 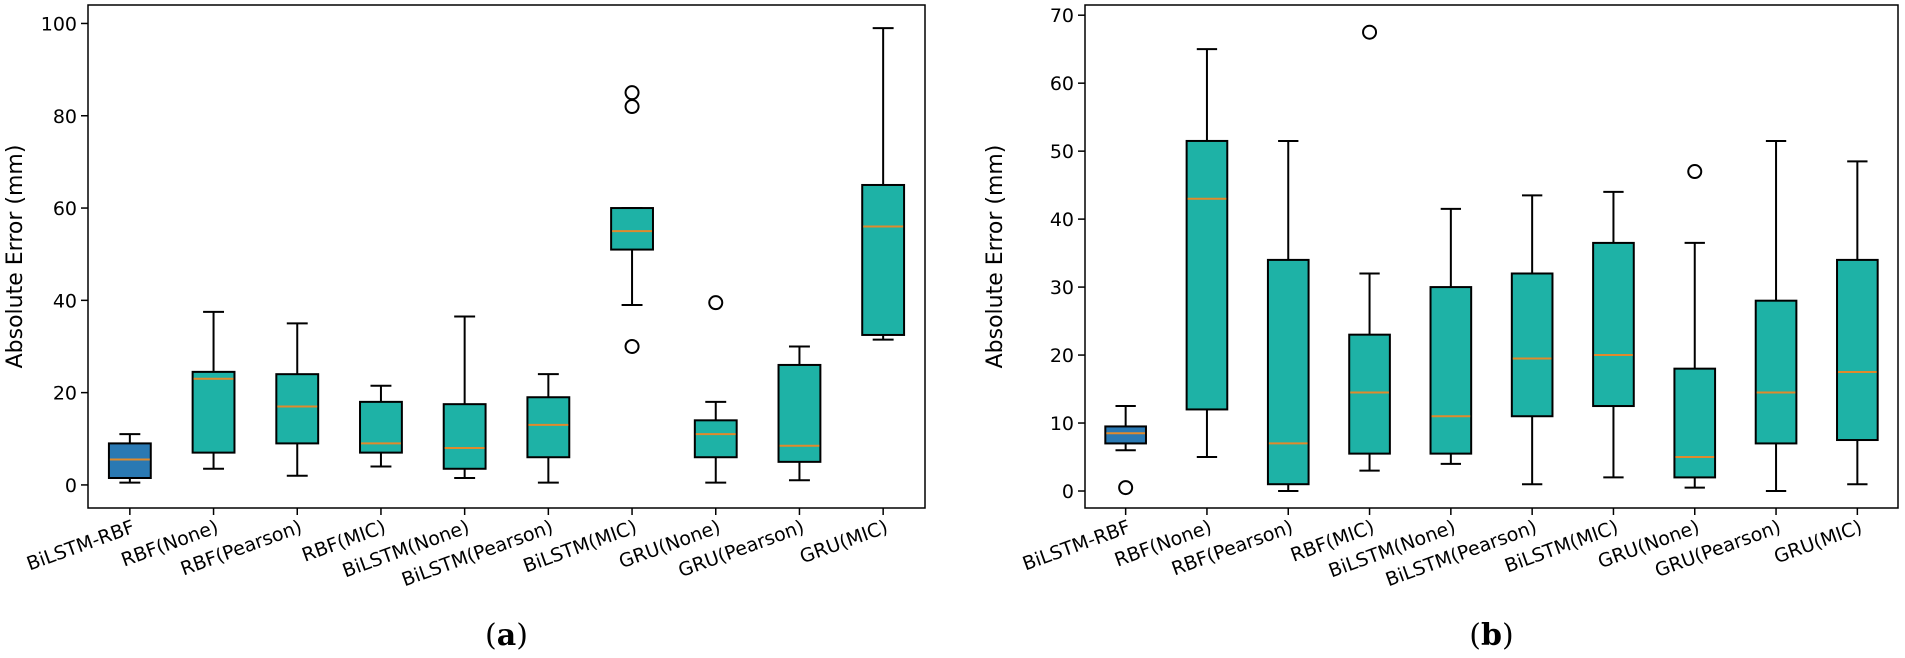 I want to click on y-tick-label: 100, so click(x=59, y=24).